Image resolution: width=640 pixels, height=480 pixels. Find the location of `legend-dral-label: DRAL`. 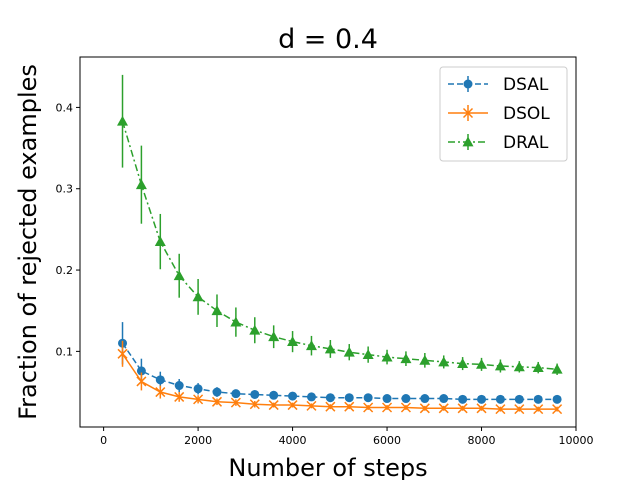

legend-dral-label: DRAL is located at coordinates (526, 143).